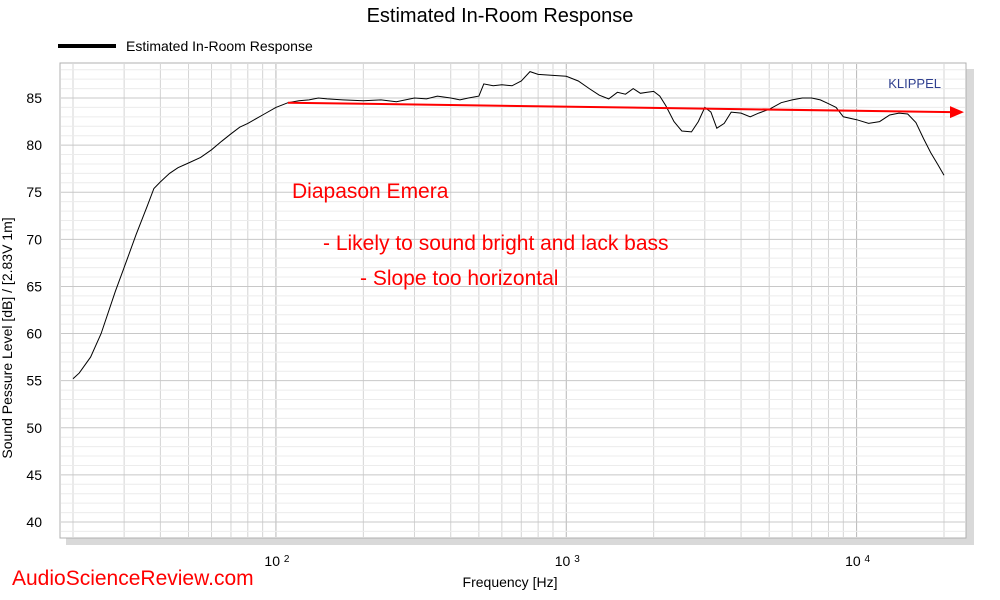 This screenshot has height=600, width=1000. I want to click on site-watermark: AudioScienceReview.com, so click(133, 578).